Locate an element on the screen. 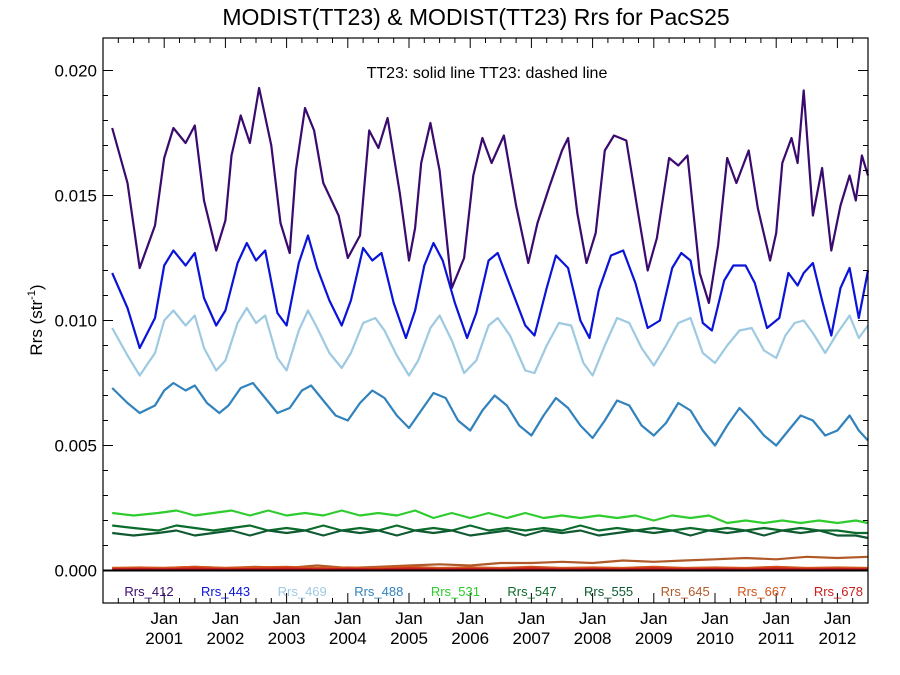 This screenshot has height=675, width=900. x-tick-year-label: 2003 is located at coordinates (287, 638).